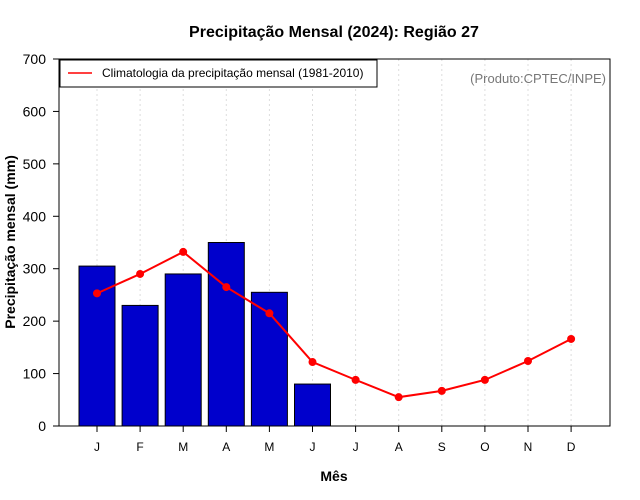 The image size is (640, 500). I want to click on y-tick-label: 700, so click(35, 59).